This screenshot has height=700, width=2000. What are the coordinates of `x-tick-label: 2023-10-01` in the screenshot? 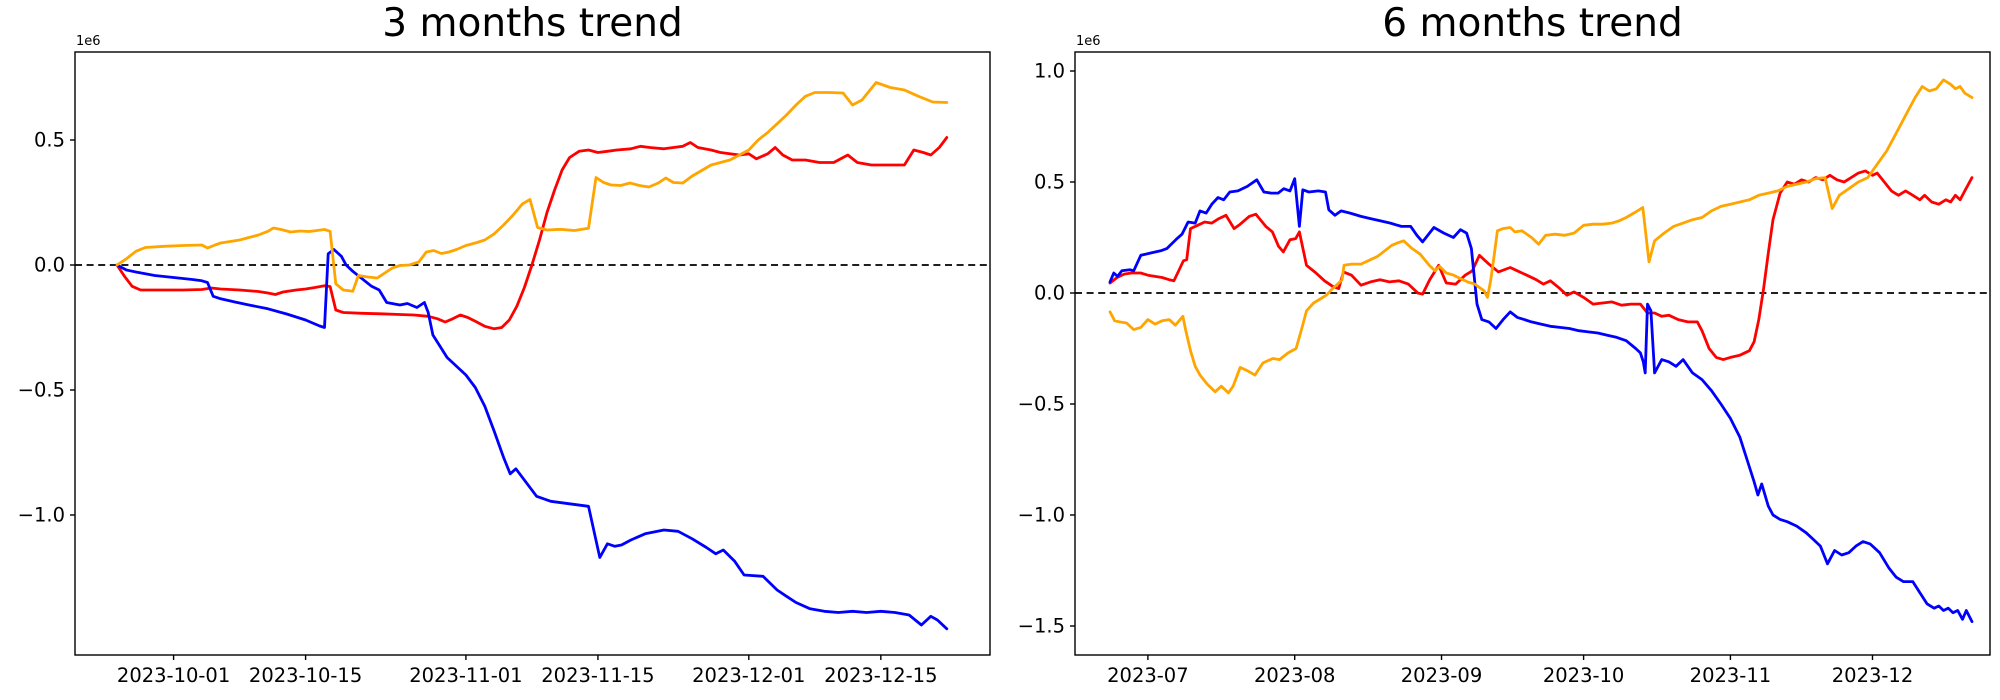 It's located at (173, 675).